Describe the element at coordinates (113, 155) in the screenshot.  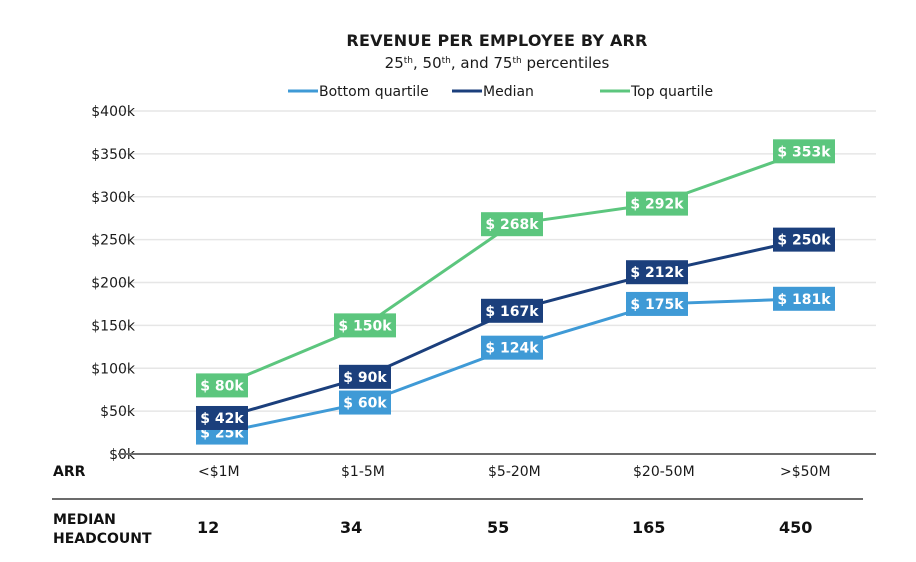
I see `y-tick-label: $350k` at that location.